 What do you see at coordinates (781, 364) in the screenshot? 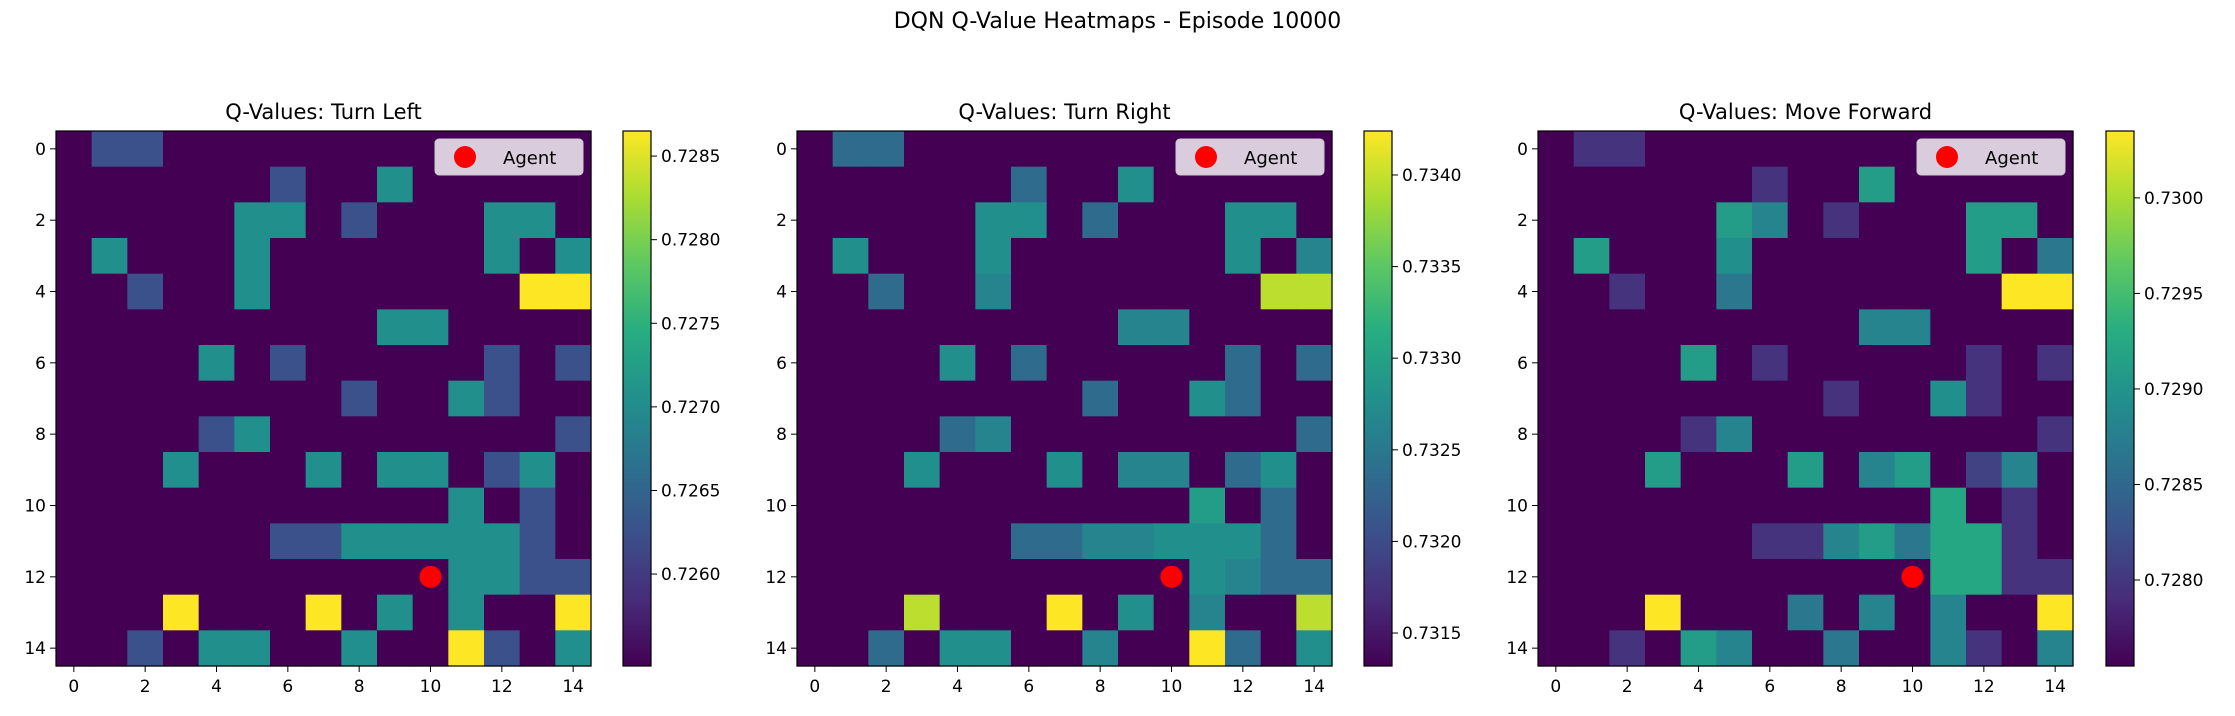
I see `y-tick-label: 6` at bounding box center [781, 364].